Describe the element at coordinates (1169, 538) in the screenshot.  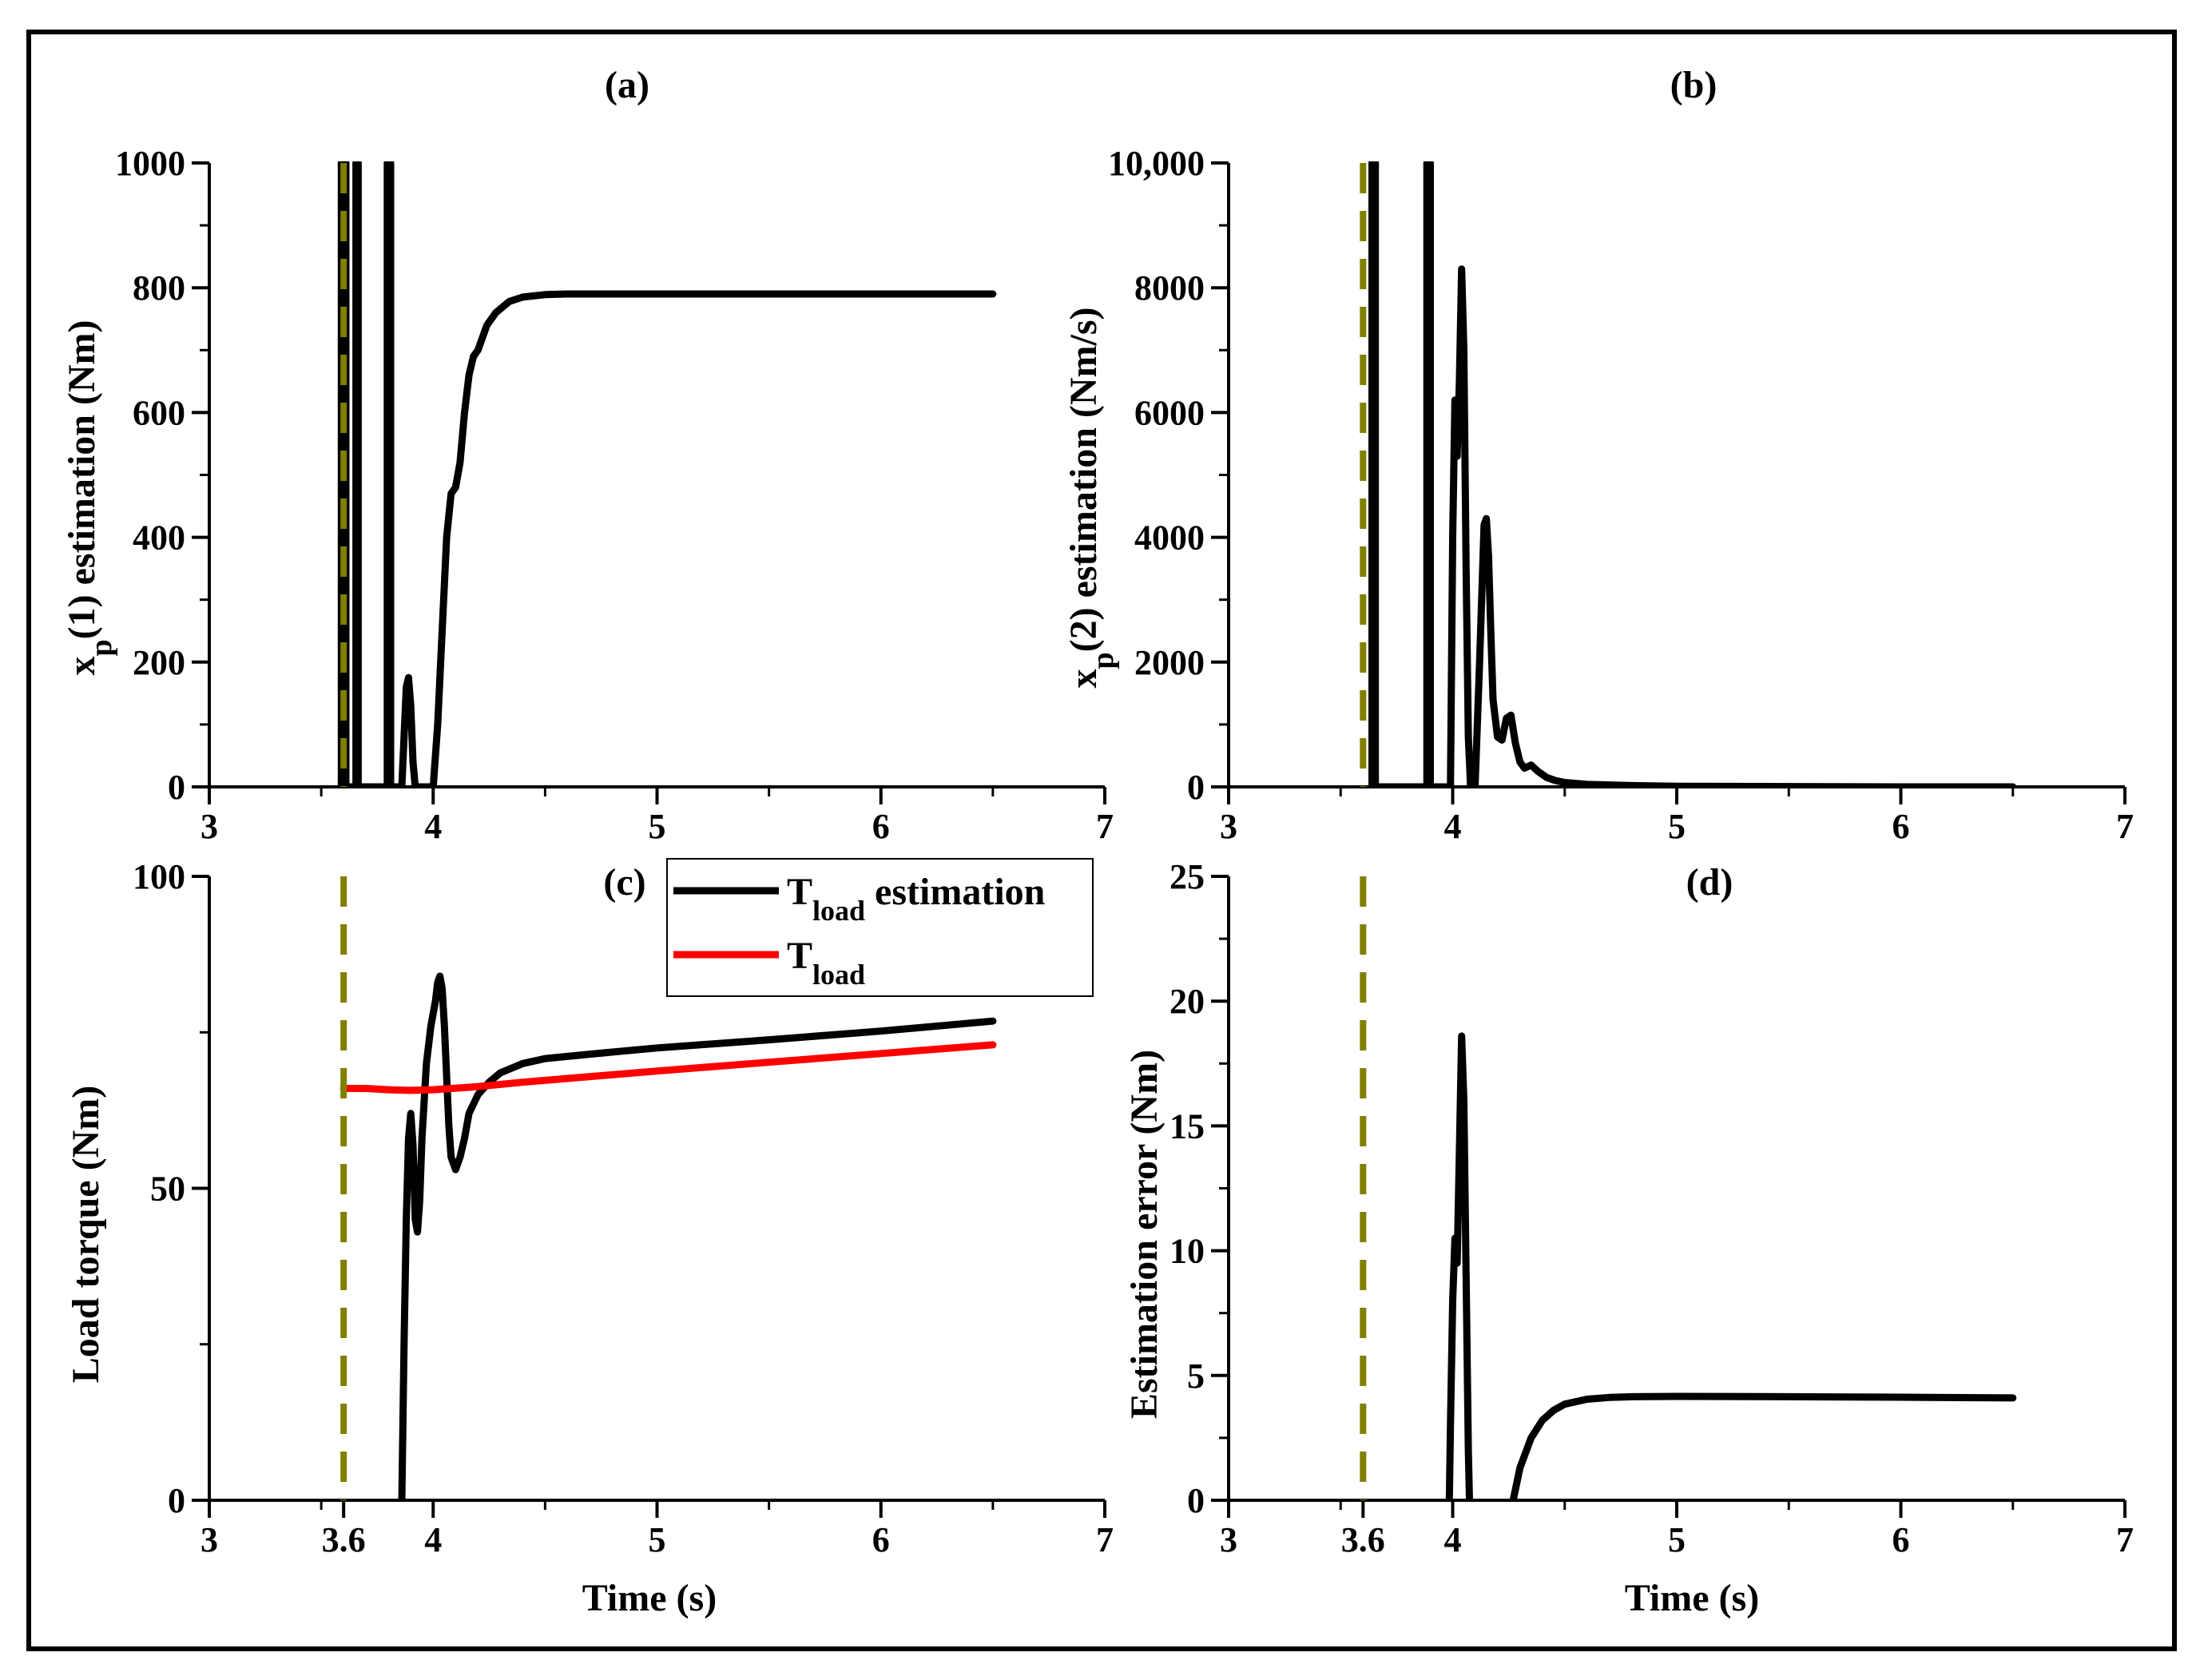
I see `panel-b-y-tick-label: 4000` at that location.